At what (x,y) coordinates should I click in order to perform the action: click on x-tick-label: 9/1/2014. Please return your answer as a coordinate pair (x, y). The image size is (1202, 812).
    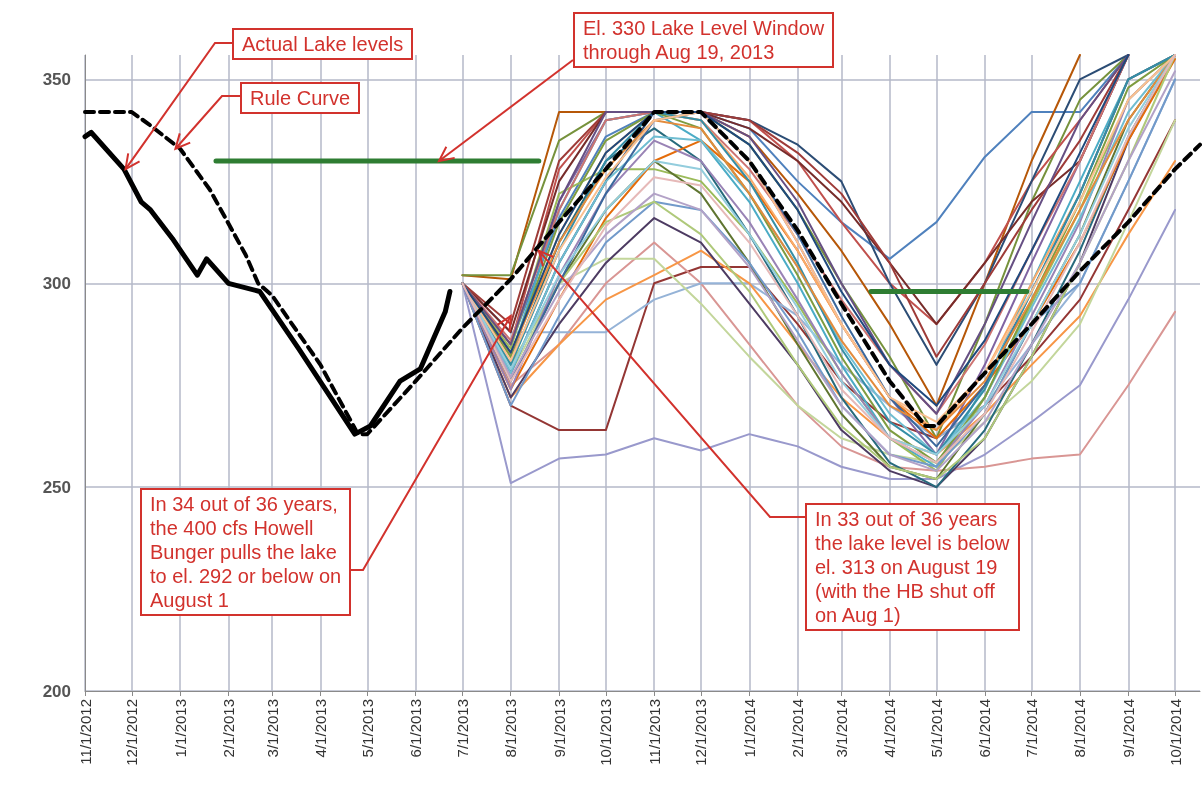
    Looking at the image, I should click on (1128, 728).